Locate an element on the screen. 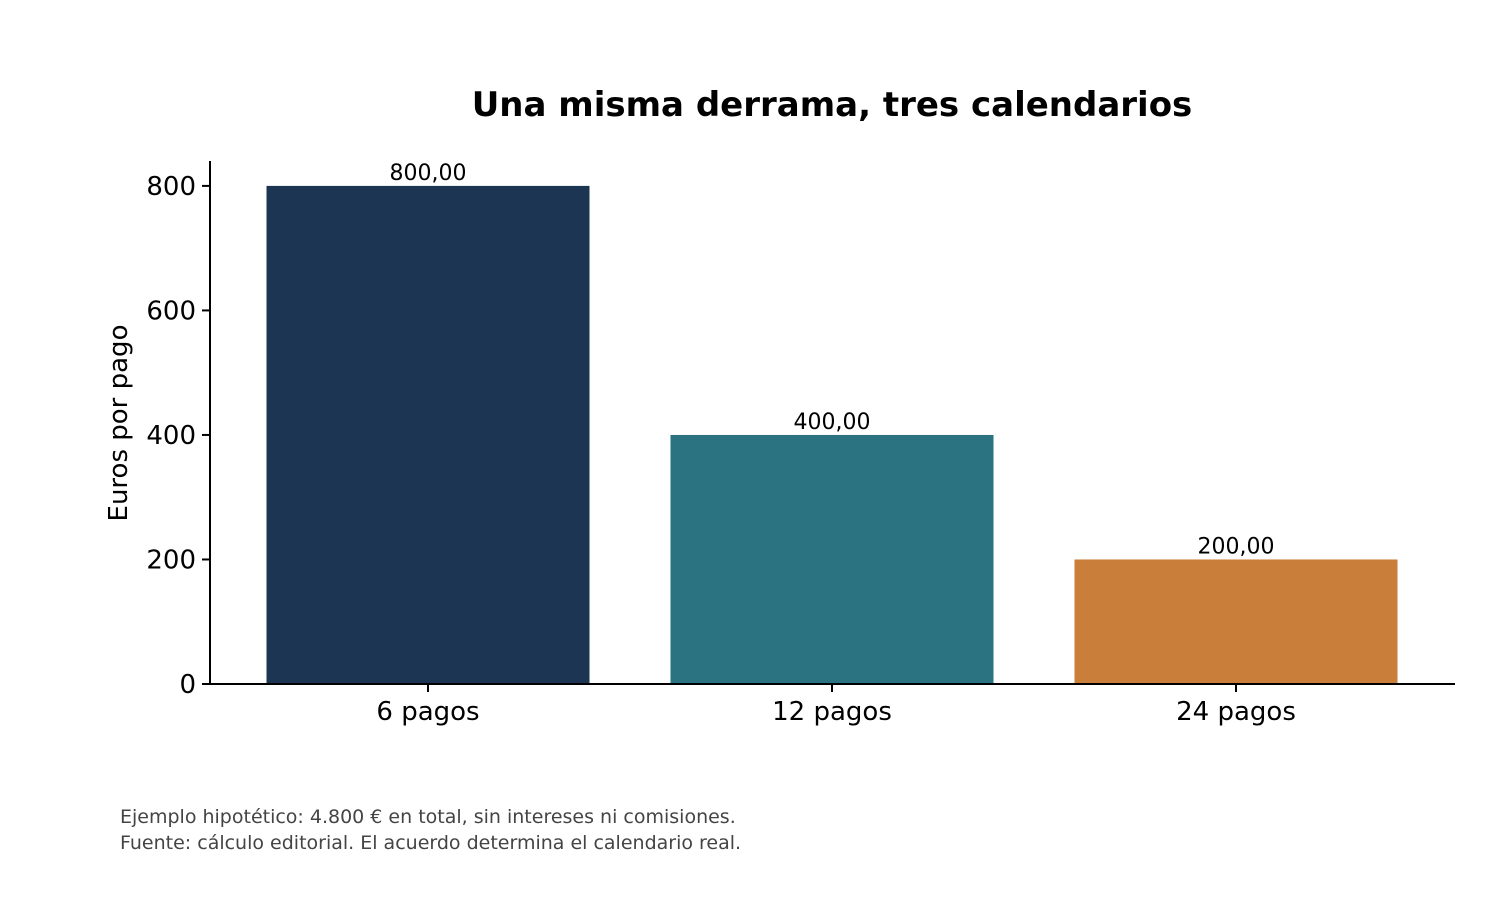 Image resolution: width=1500 pixels, height=900 pixels. x-tick-label-12-pagos: 12 pagos is located at coordinates (832, 712).